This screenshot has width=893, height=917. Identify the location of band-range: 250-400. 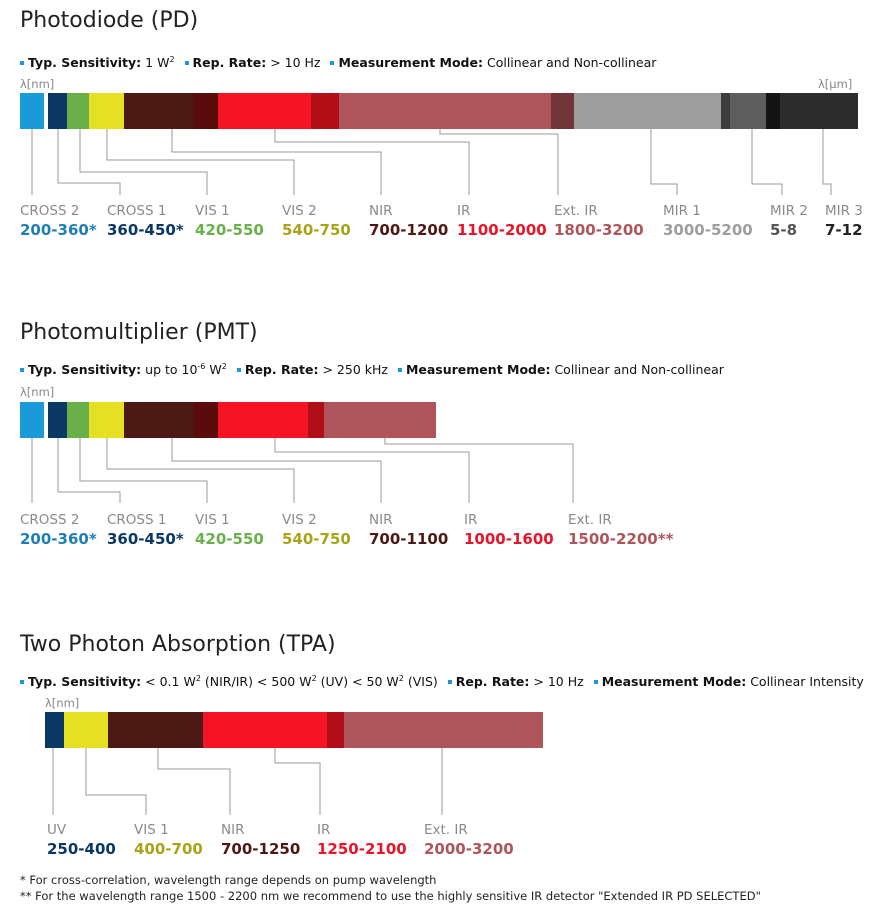
(81, 849).